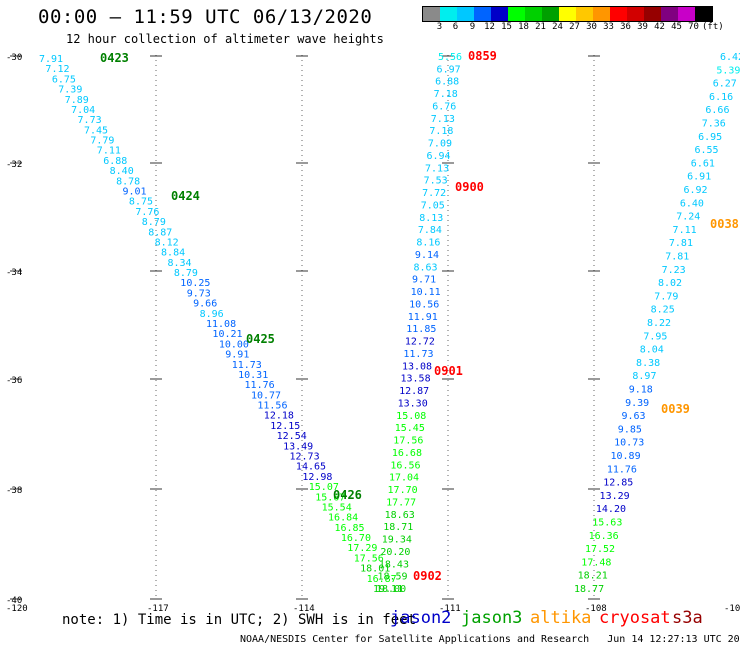  I want to click on time-label: 0038, so click(724, 224).